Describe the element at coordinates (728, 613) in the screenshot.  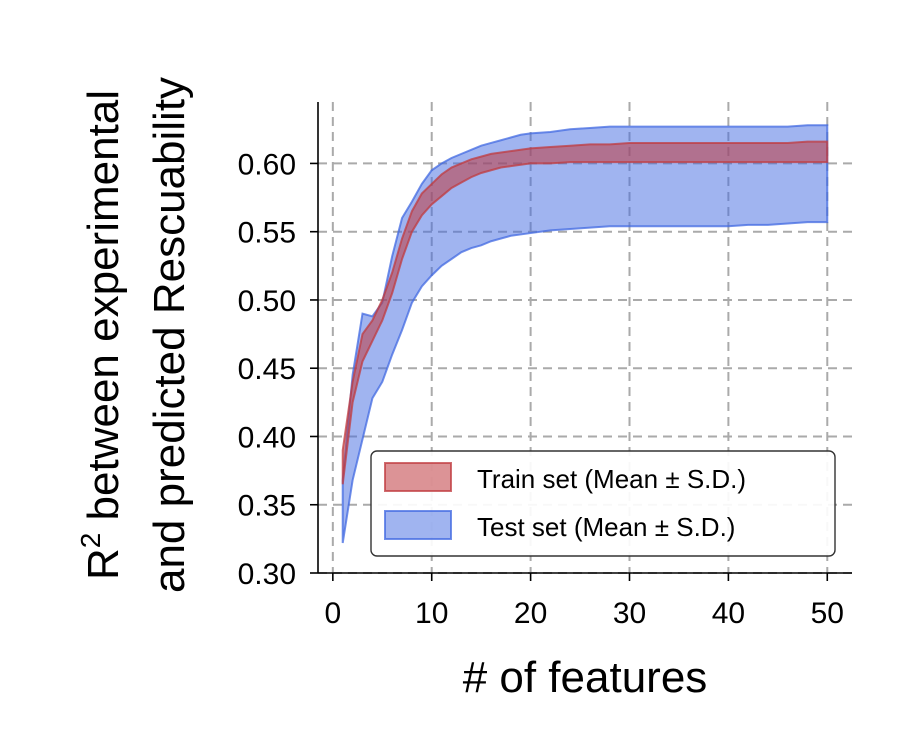
I see `x-tick-label-4: 40` at that location.